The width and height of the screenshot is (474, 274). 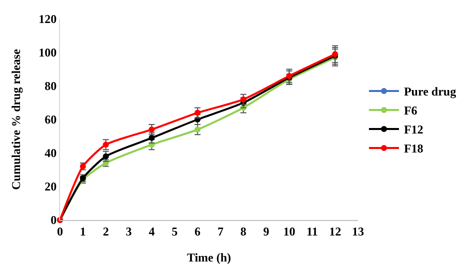 What do you see at coordinates (47, 53) in the screenshot?
I see `y-tick-label: 100` at bounding box center [47, 53].